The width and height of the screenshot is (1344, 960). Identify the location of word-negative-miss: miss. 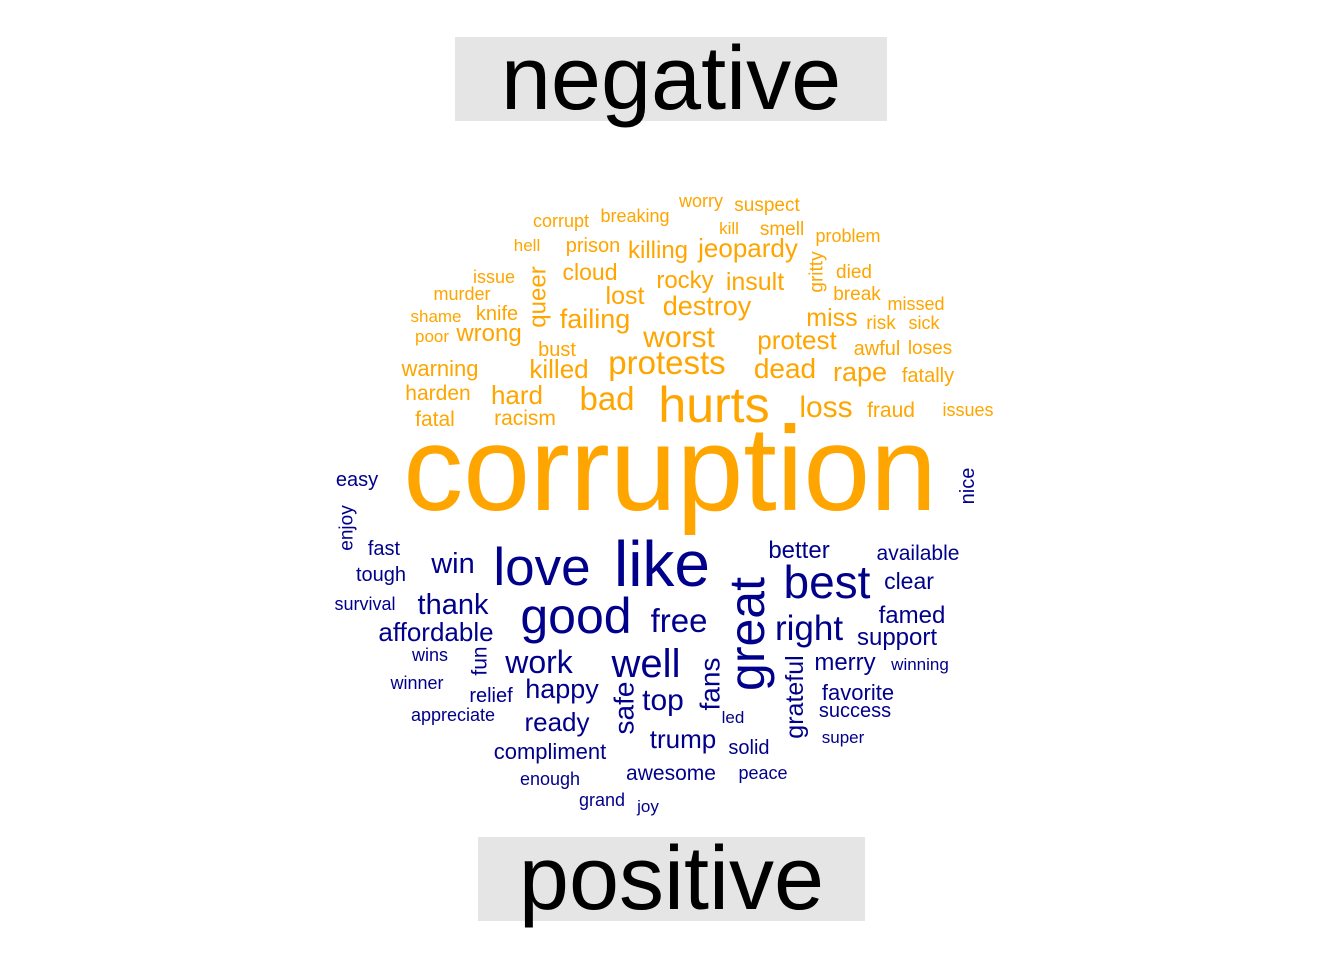
(831, 318).